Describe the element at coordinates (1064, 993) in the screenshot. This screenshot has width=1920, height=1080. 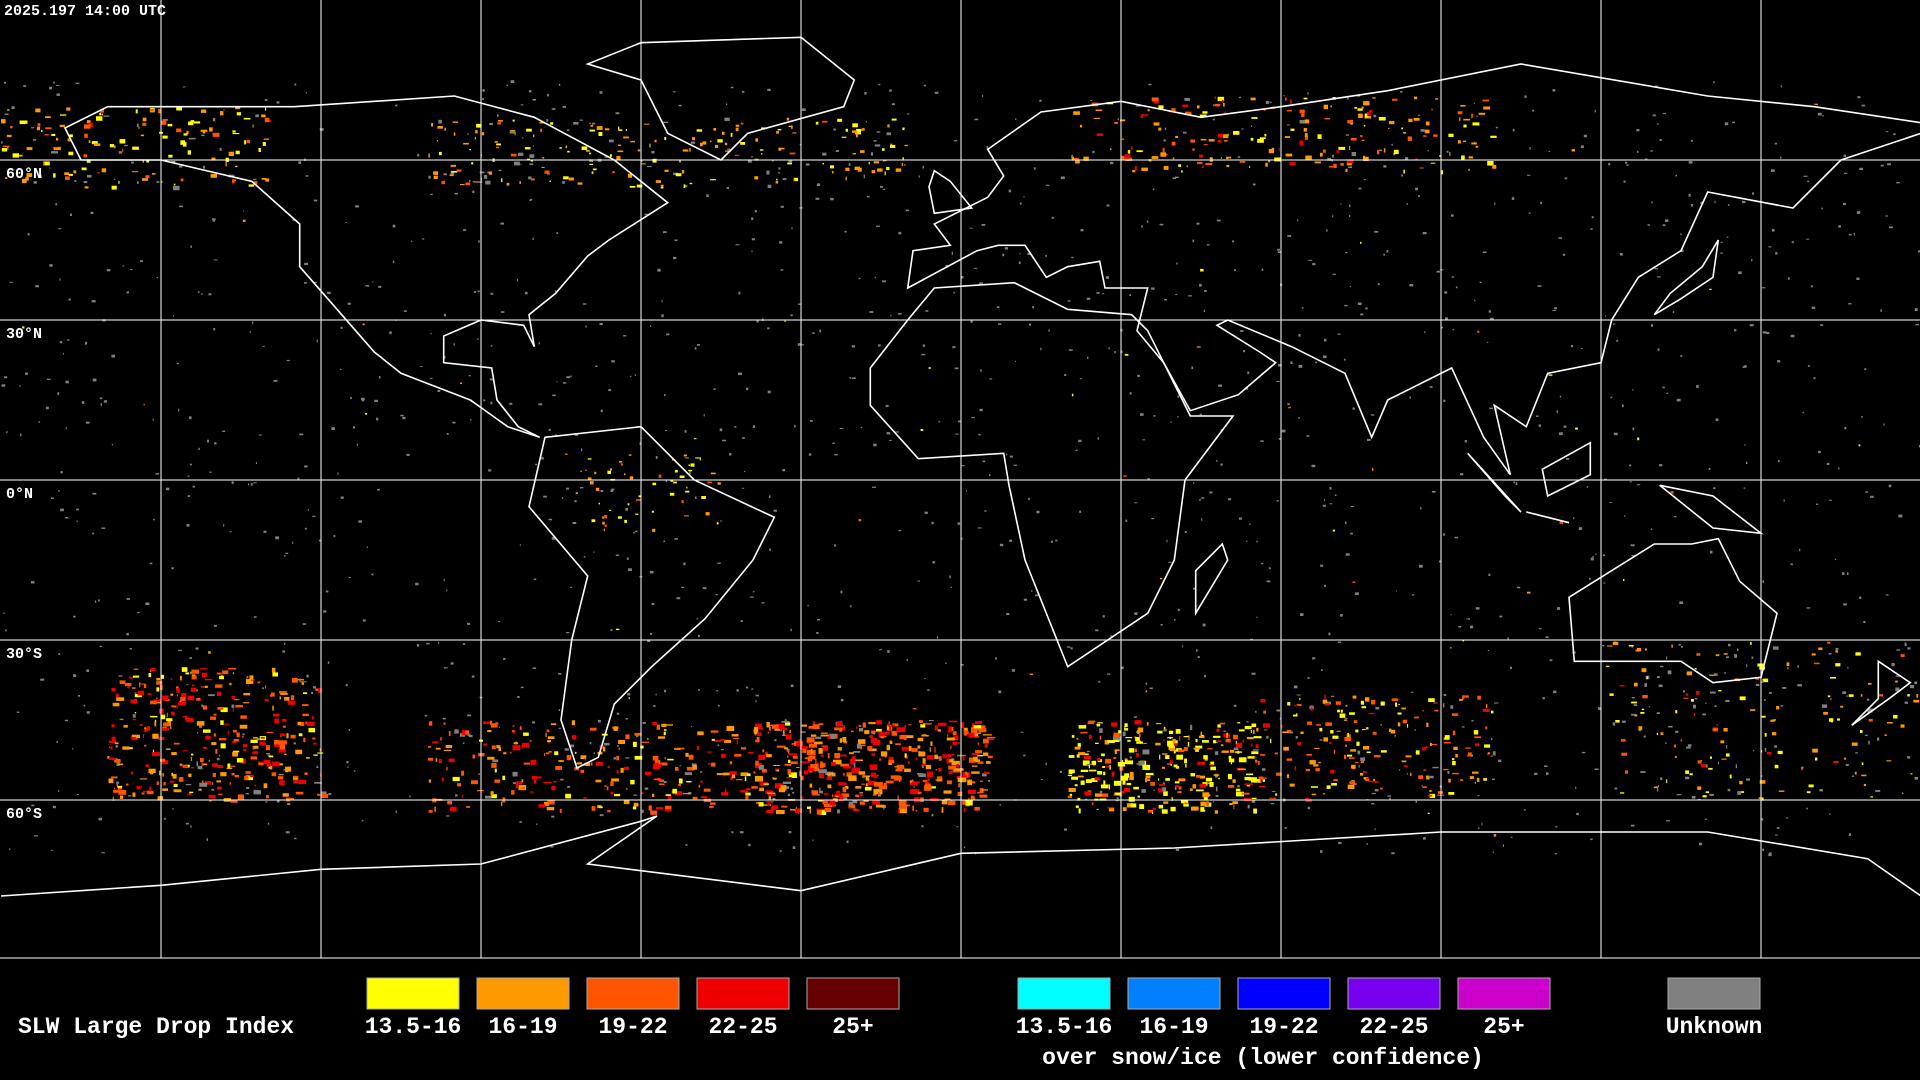
I see `legend-swatch` at that location.